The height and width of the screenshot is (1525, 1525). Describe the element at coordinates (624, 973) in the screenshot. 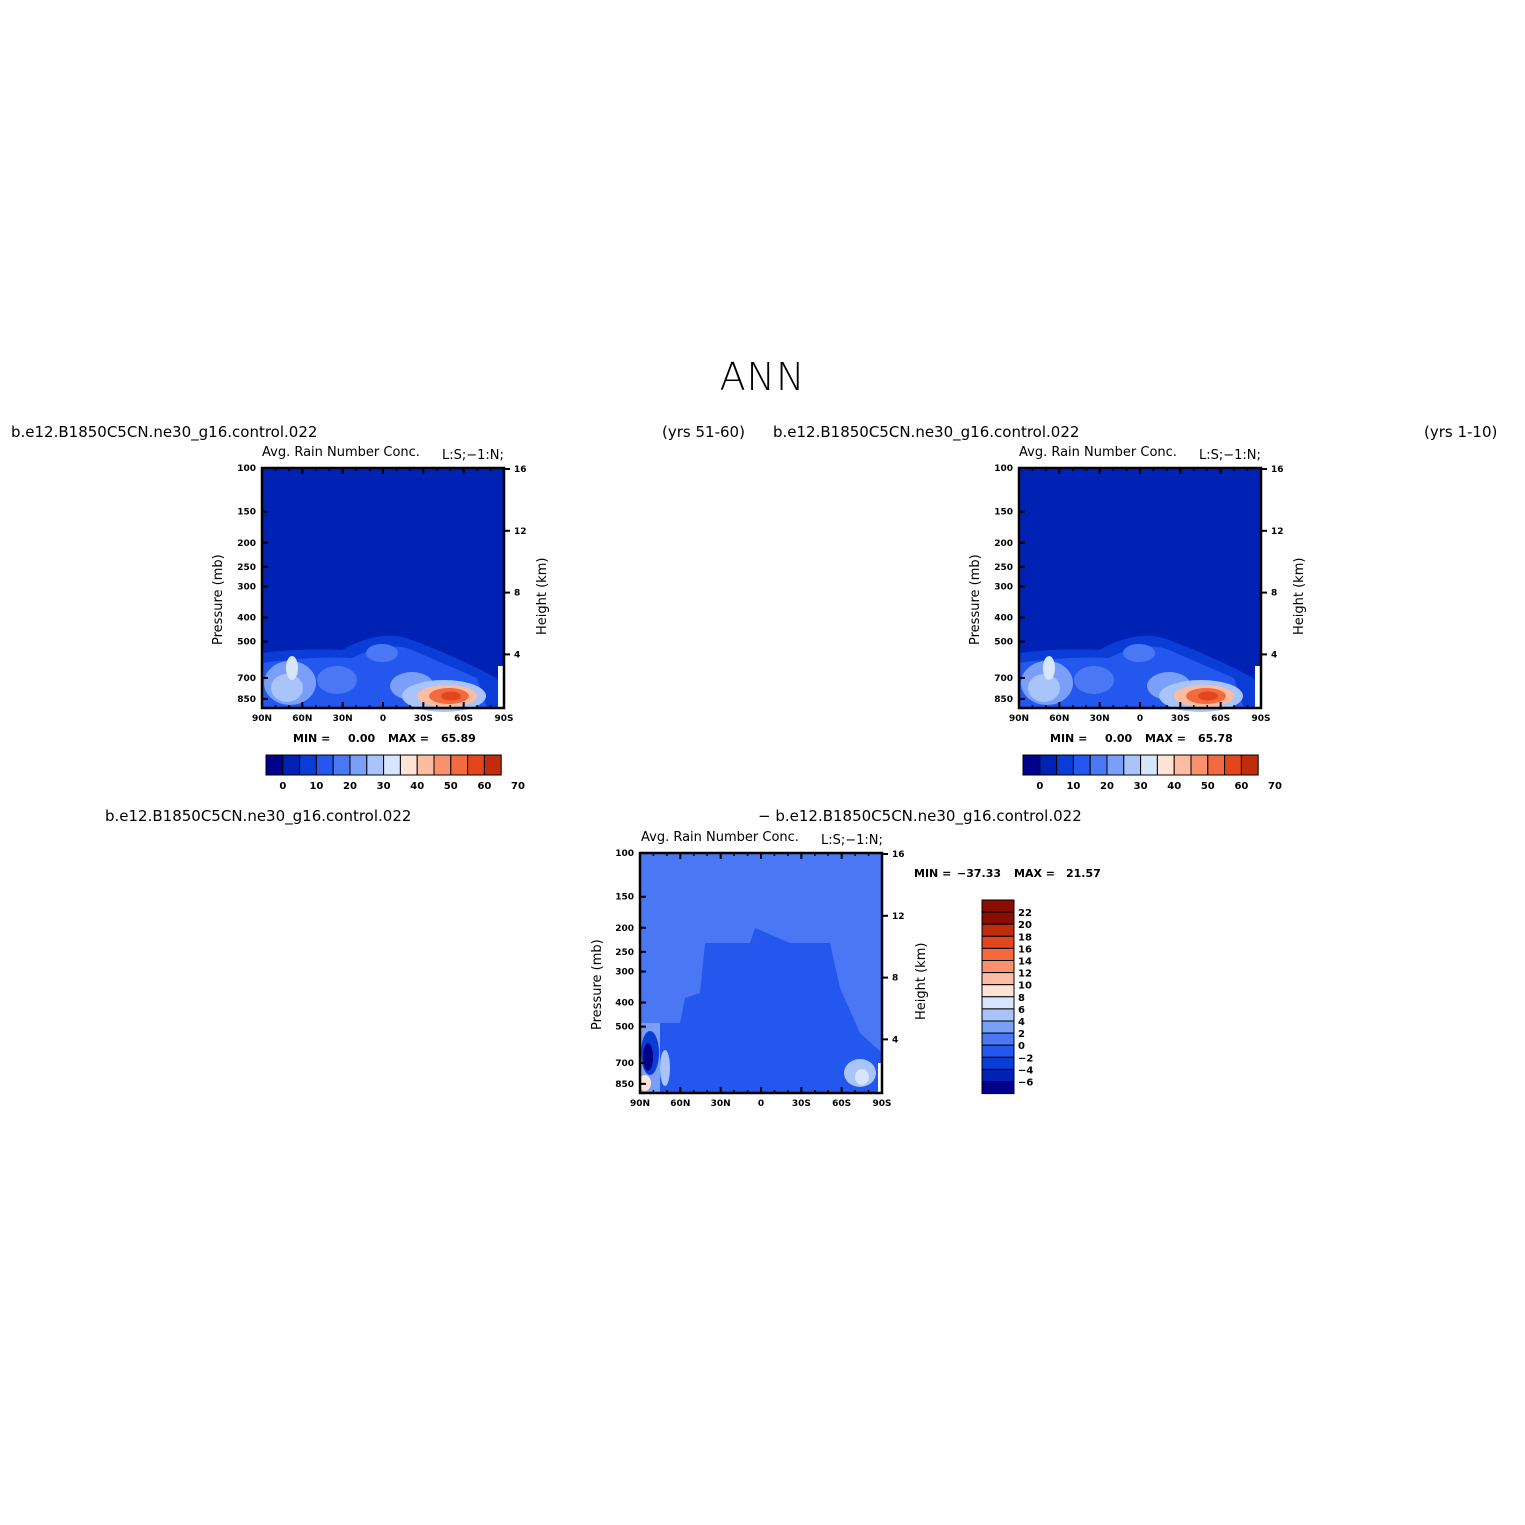

I see `y-tick-label: 300` at that location.